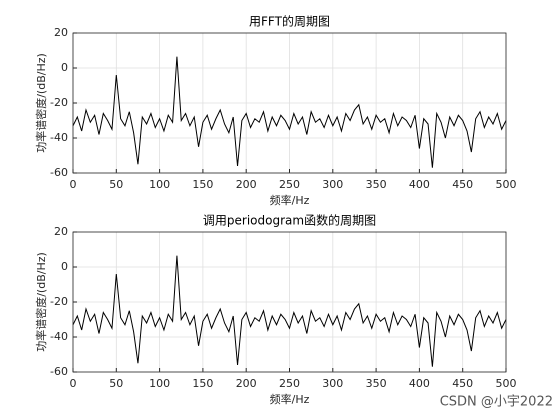 Image resolution: width=560 pixels, height=420 pixels. Describe the element at coordinates (289, 220) in the screenshot. I see `chart-title: 调用periodogram函数的周期图` at that location.